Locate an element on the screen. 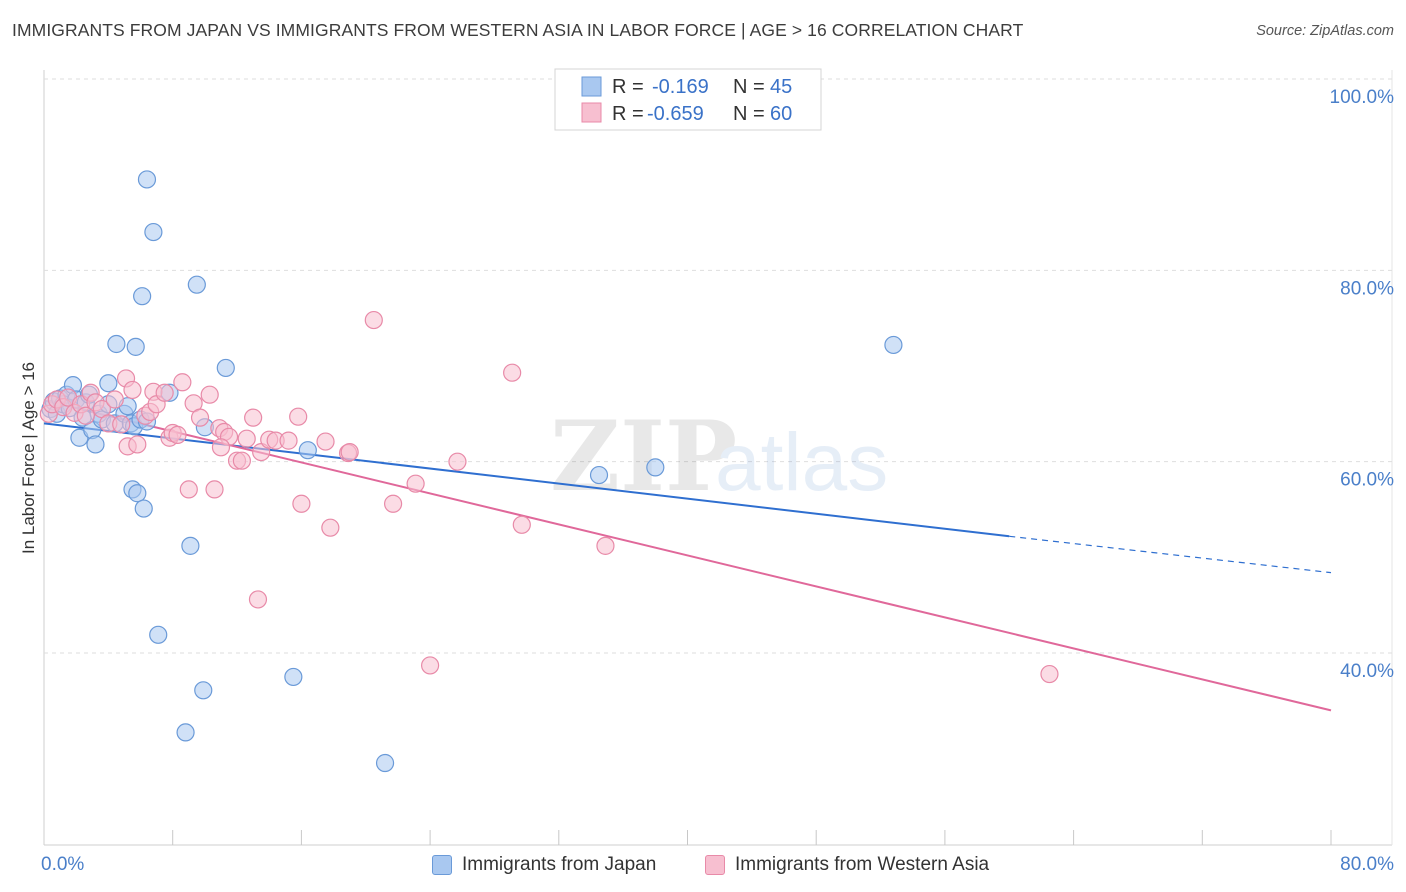 The height and width of the screenshot is (892, 1406). y-tick-label-40: 40.0% is located at coordinates (1367, 671).